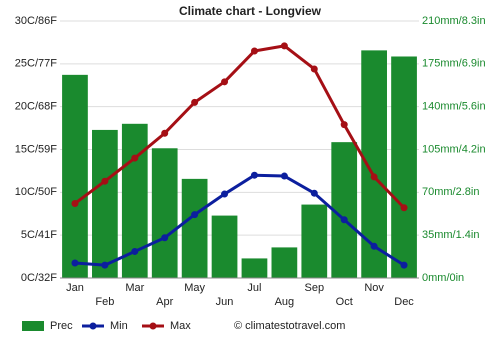  What do you see at coordinates (315, 288) in the screenshot?
I see `x-tick-label: Sep` at bounding box center [315, 288].